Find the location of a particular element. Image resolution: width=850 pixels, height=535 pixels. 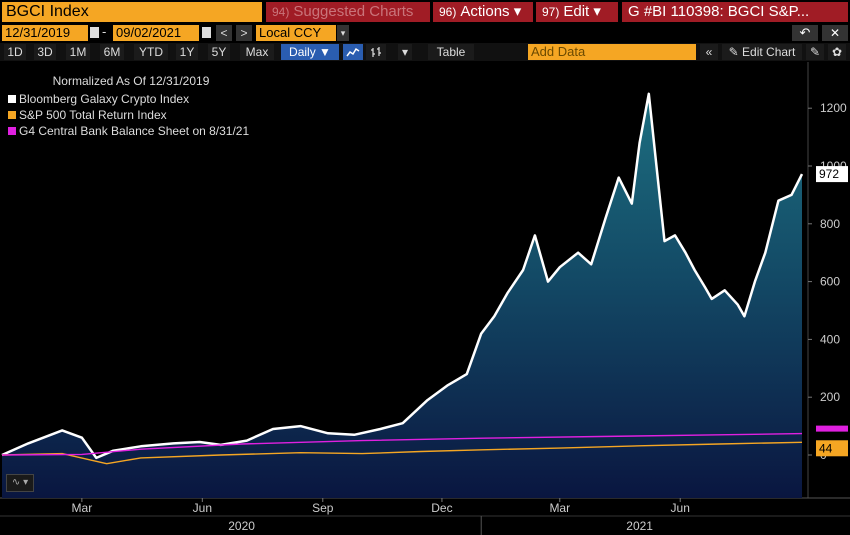

legend-item-crypto: Bloomberg Galaxy Crypto Index is located at coordinates (98, 99).